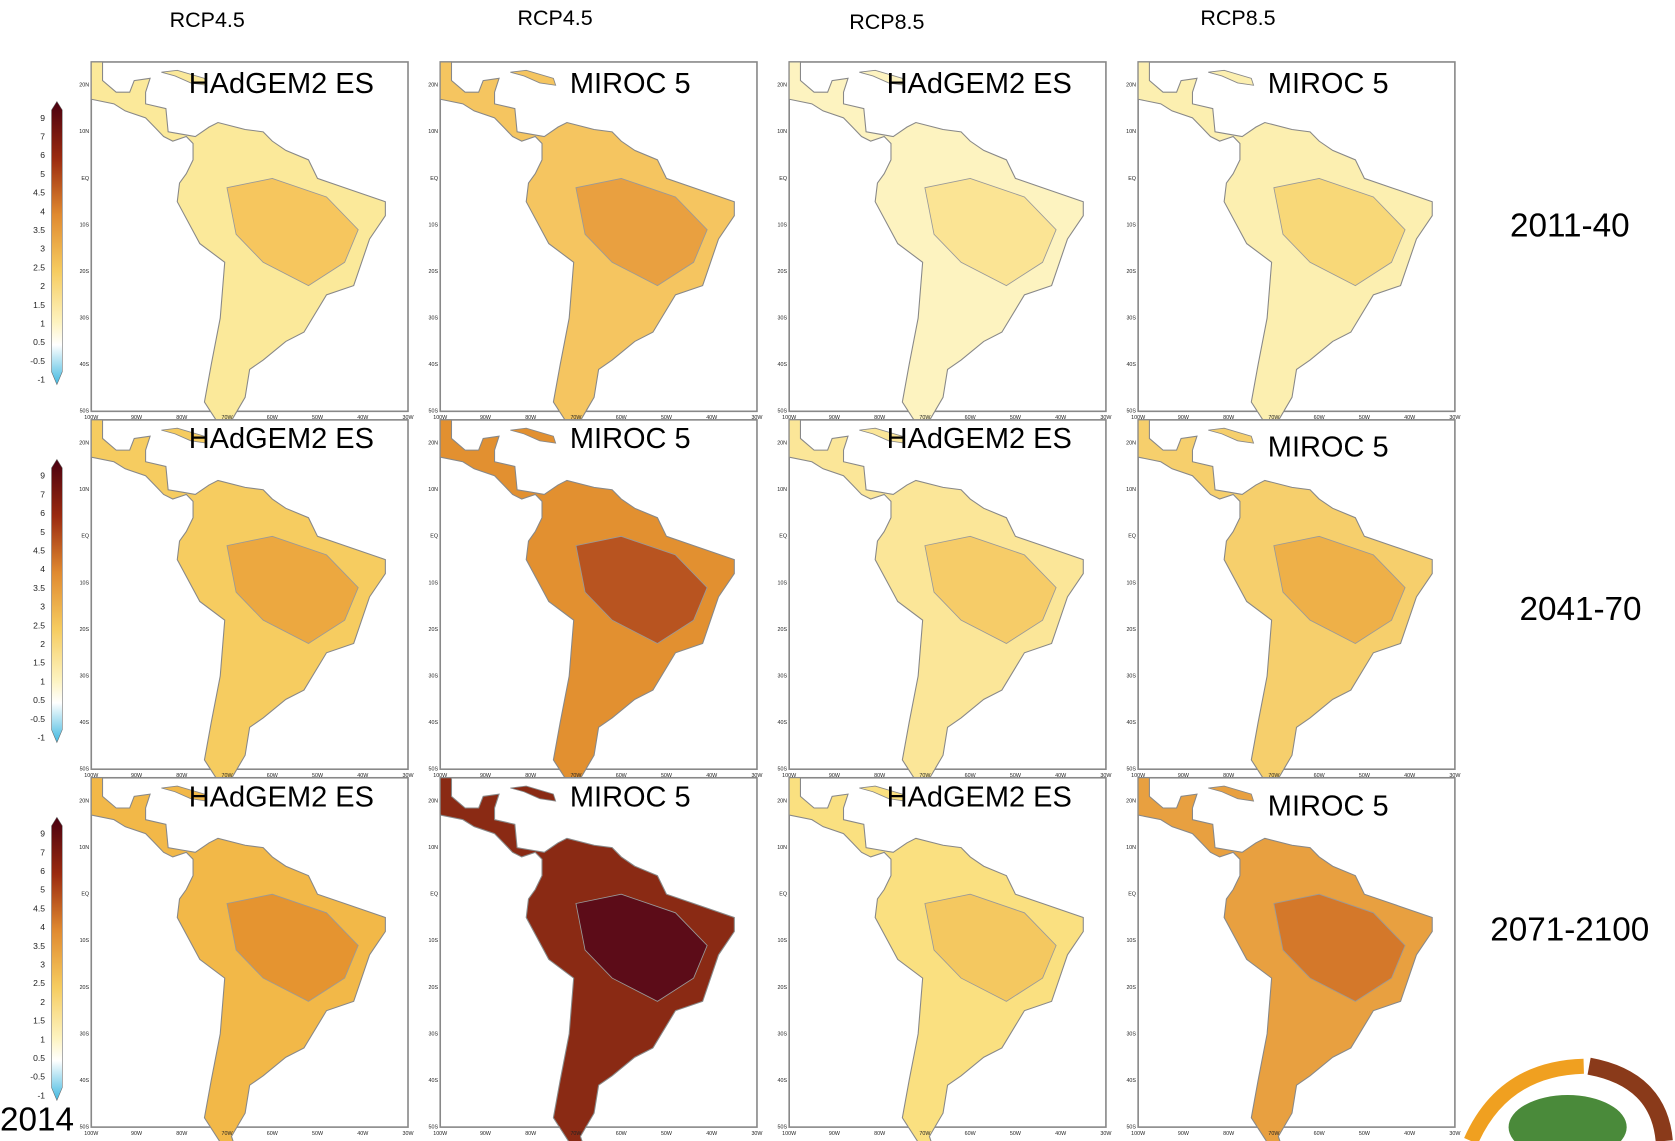 Image resolution: width=1675 pixels, height=1141 pixels. What do you see at coordinates (1328, 84) in the screenshot?
I see `panel-label: MIROC 5` at bounding box center [1328, 84].